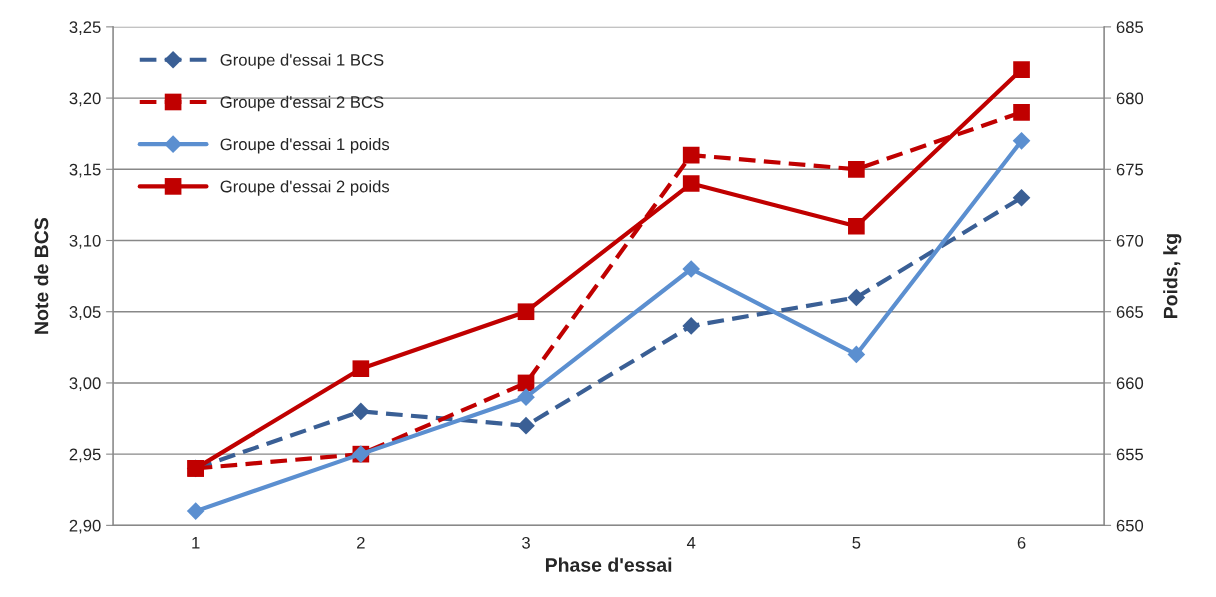  Describe the element at coordinates (1021, 542) in the screenshot. I see `x-tick-label: 6` at that location.